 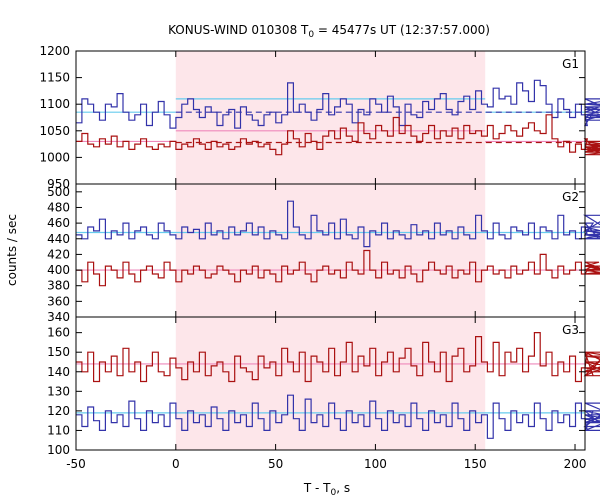 What do you see at coordinates (58, 301) in the screenshot?
I see `y-tick-label: 360` at bounding box center [58, 301].